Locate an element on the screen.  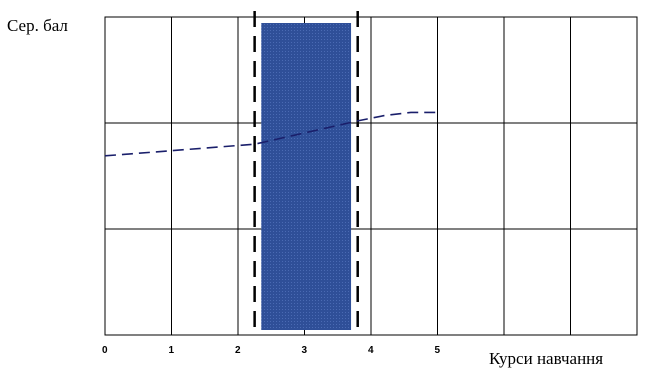
x-tick-labels: 0 1 2 3 4 5 is located at coordinates (271, 350).